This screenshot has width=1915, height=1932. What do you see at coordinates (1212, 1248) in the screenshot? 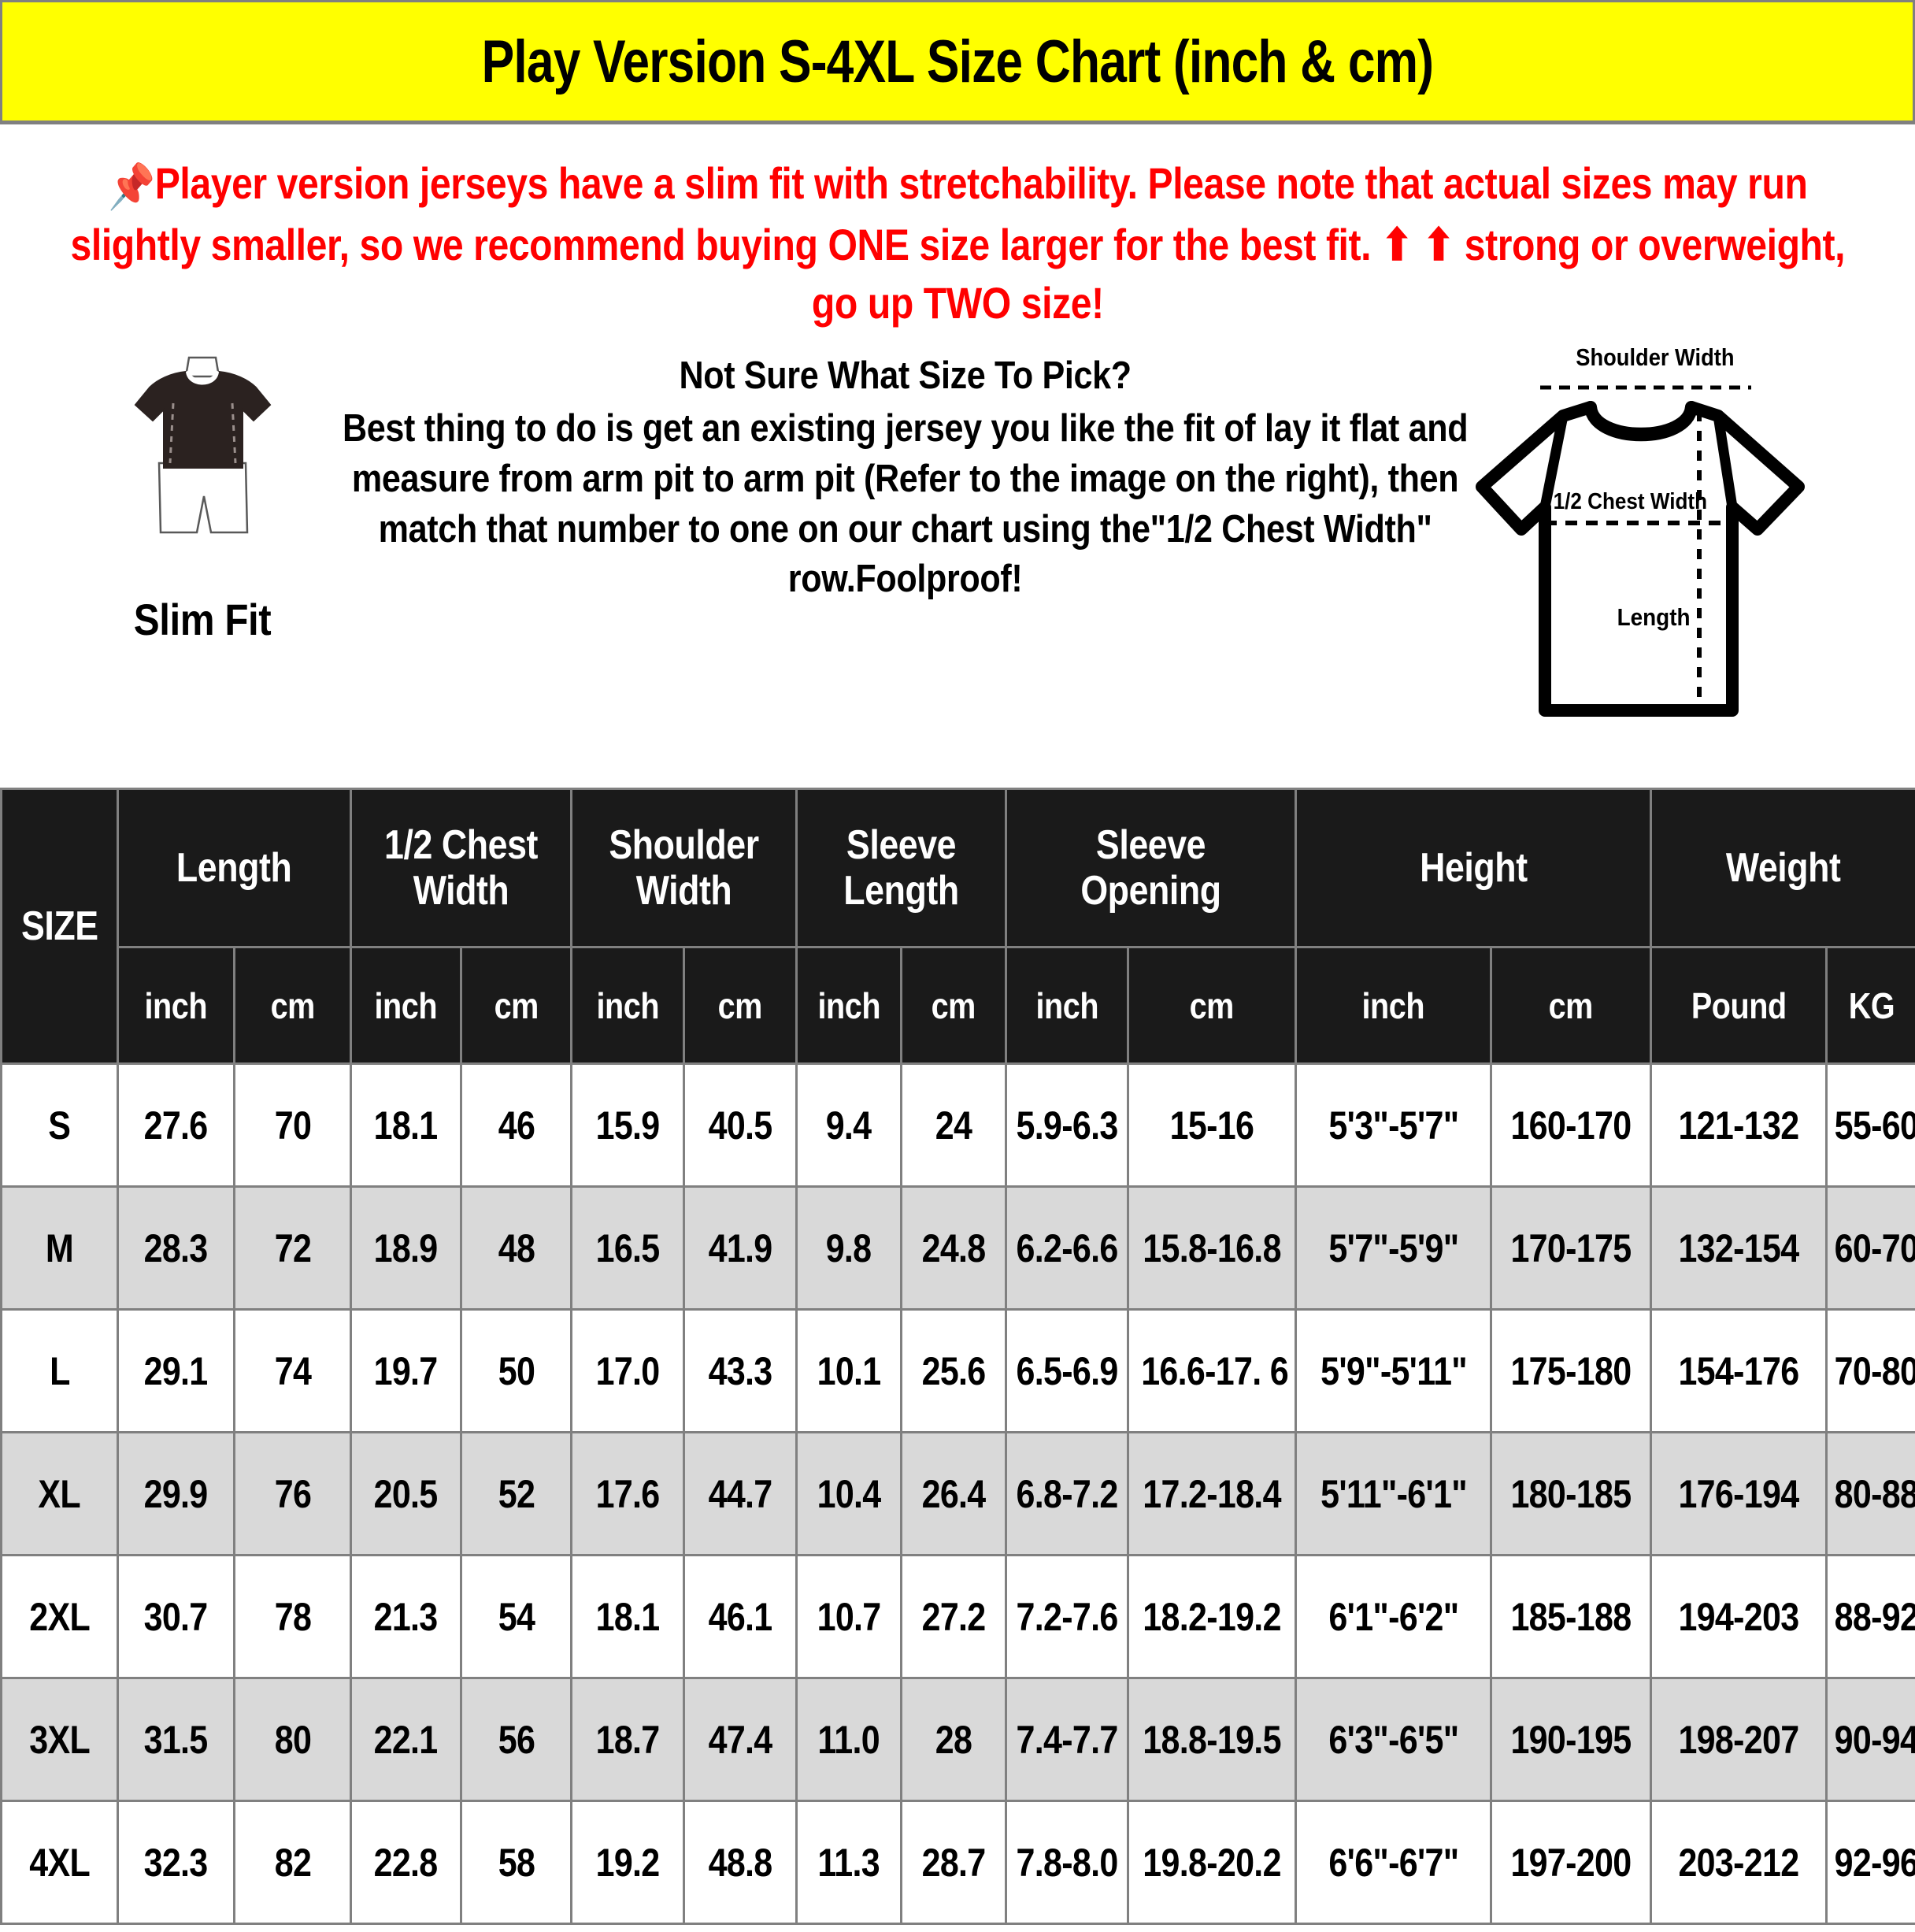
I see `cell-value: 15.8-16.8` at bounding box center [1212, 1248].